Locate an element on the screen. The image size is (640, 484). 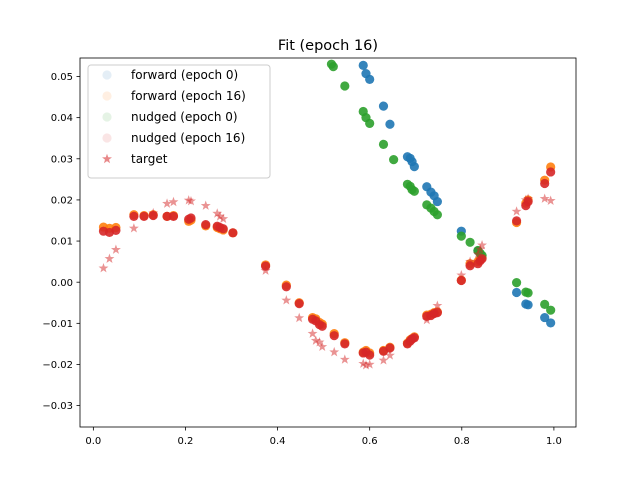
legend-item-nudged-epoch-16: nudged (epoch 16) is located at coordinates (173, 138).